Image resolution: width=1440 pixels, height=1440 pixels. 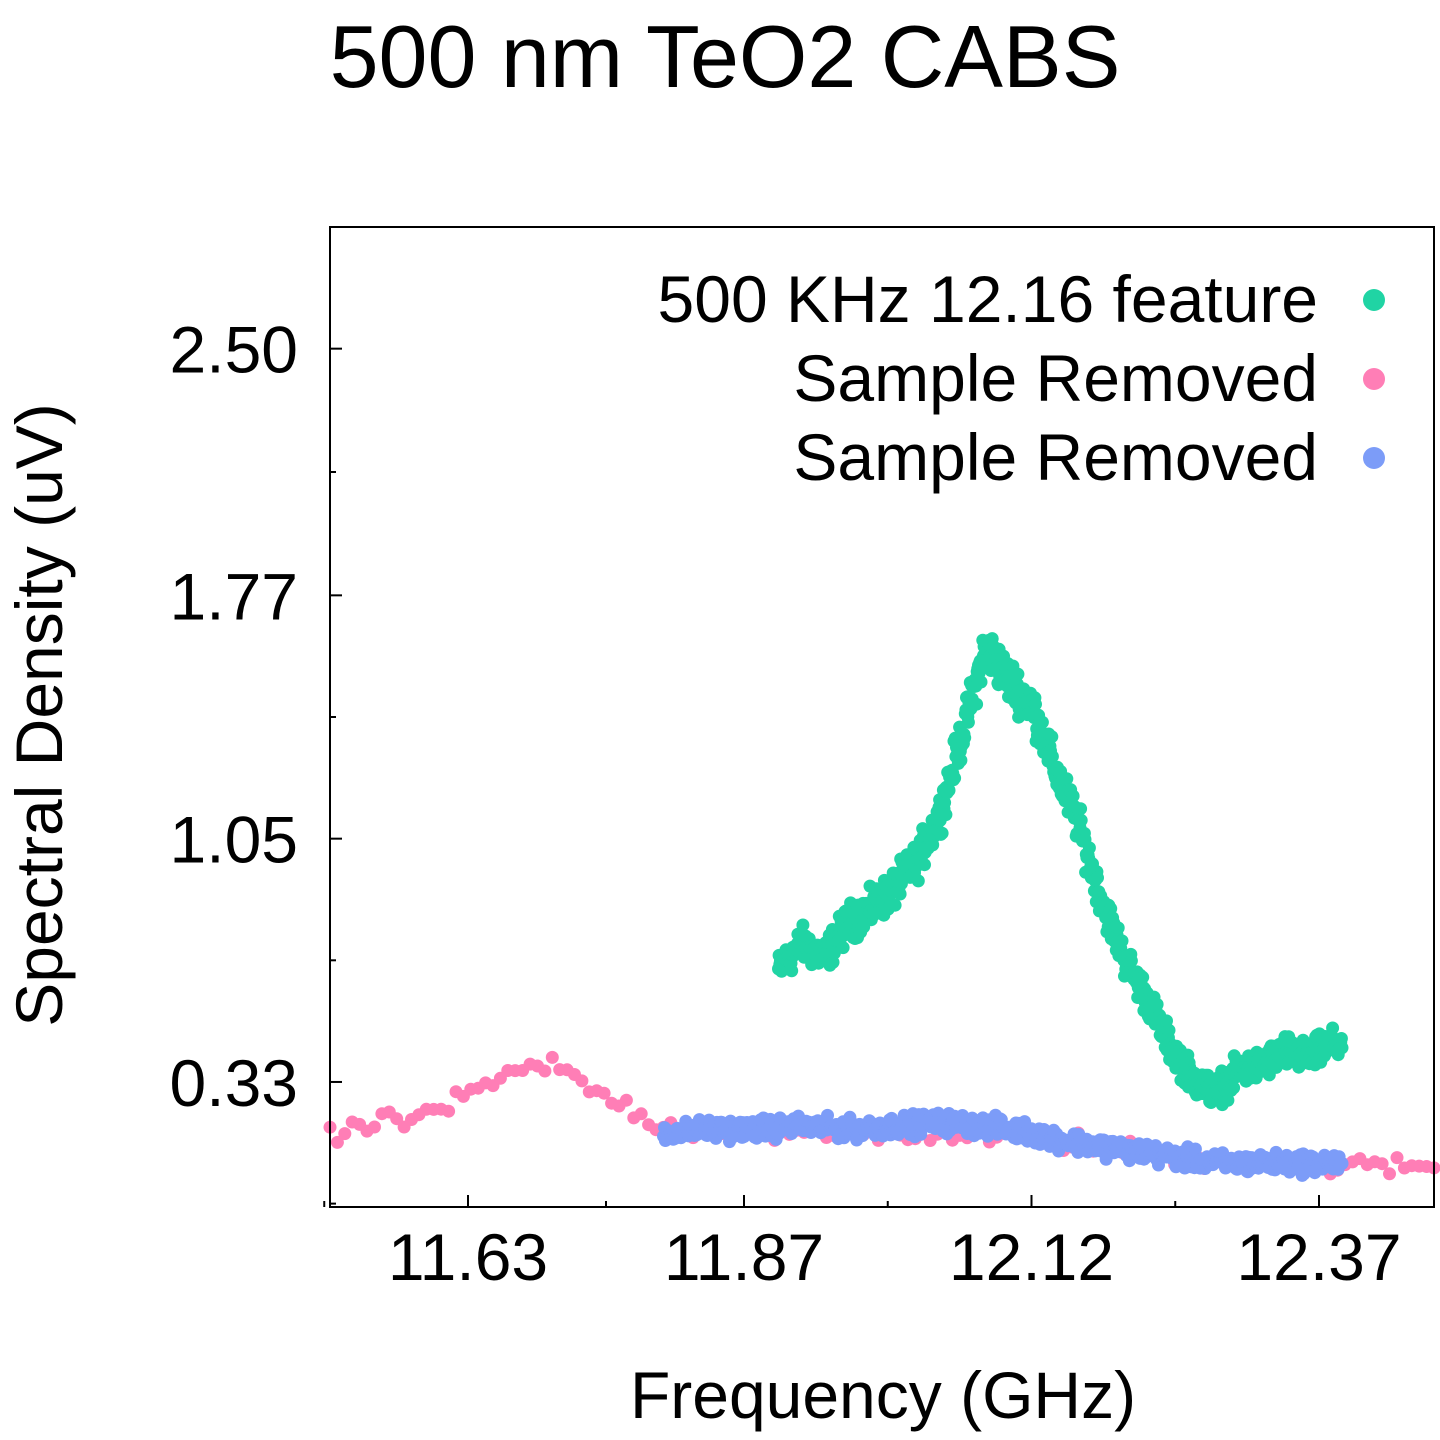 I want to click on x-axis-label: Frequency (GHz), so click(x=883, y=1395).